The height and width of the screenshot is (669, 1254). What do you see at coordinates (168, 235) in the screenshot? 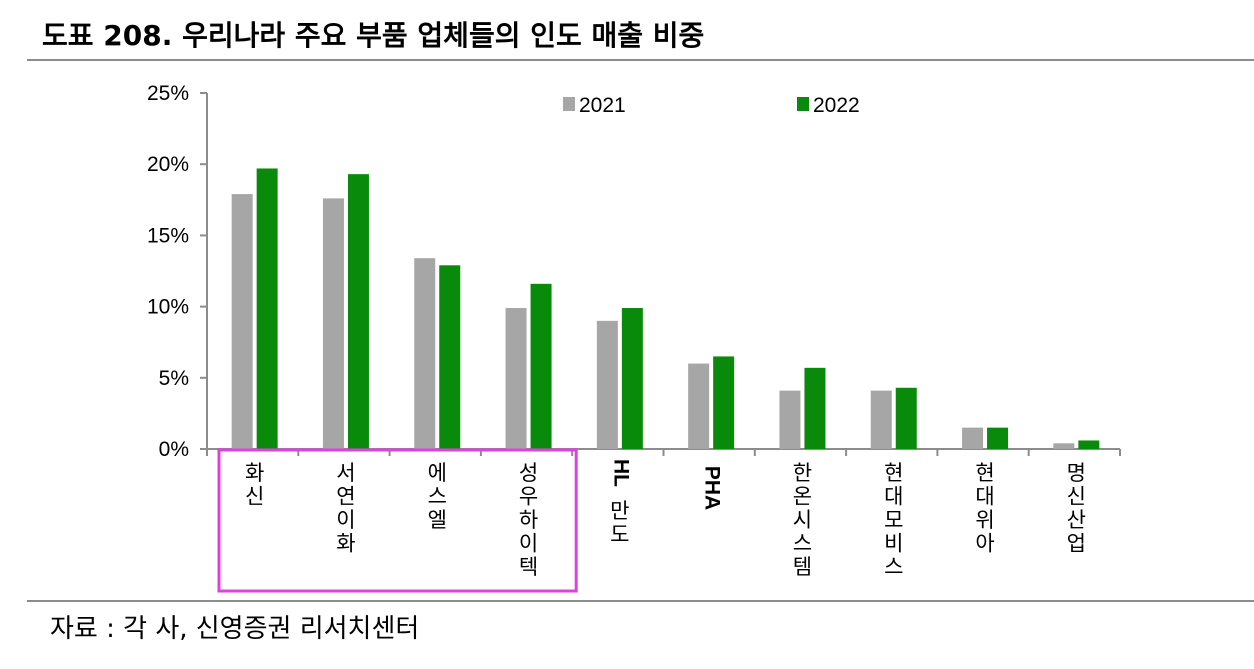
I see `y-tick-label: 15%` at bounding box center [168, 235].